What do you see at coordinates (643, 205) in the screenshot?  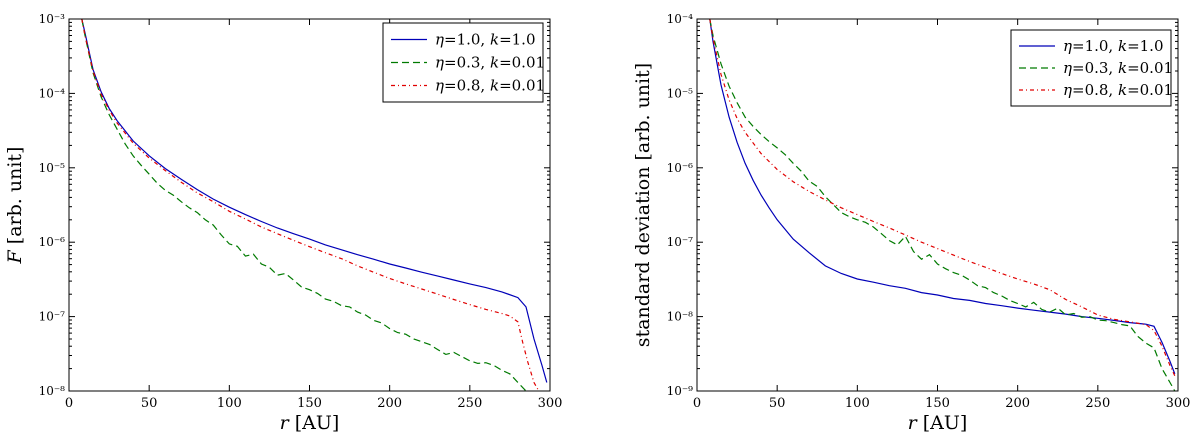 I see `y-axis-label: standard deviation [arb. unit]` at bounding box center [643, 205].